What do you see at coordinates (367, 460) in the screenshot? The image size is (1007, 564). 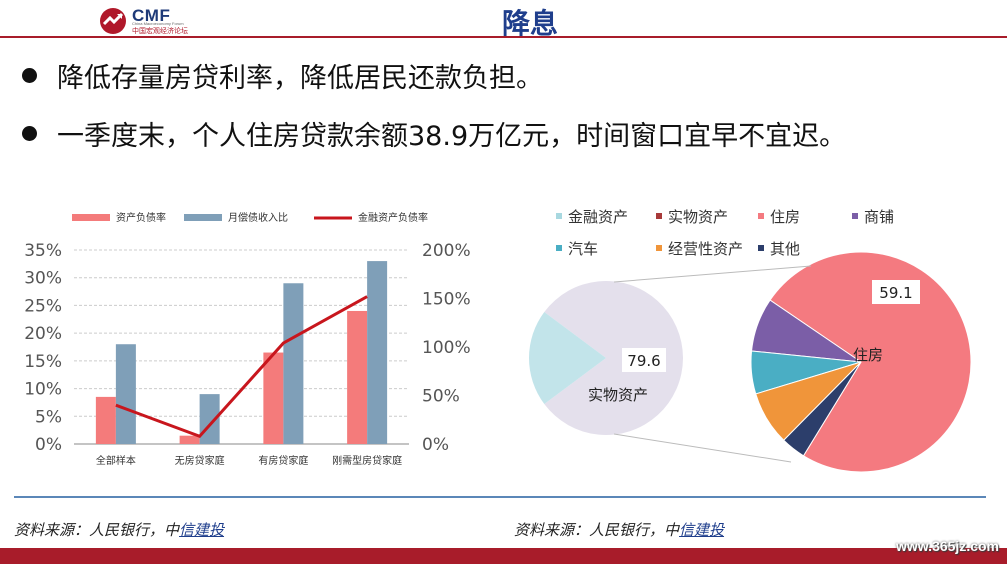 I see `x-tick-label: 刚需型房贷家庭` at bounding box center [367, 460].